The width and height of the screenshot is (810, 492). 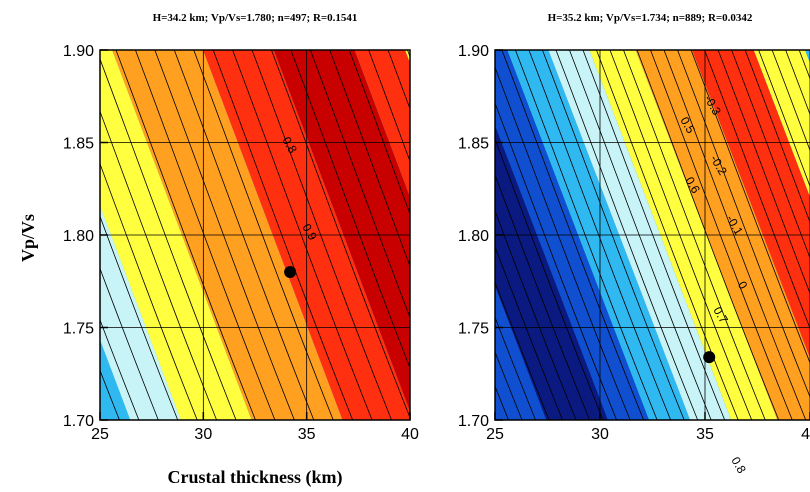 I want to click on x-axis-label: Crustal thickness (km), so click(x=254, y=477).